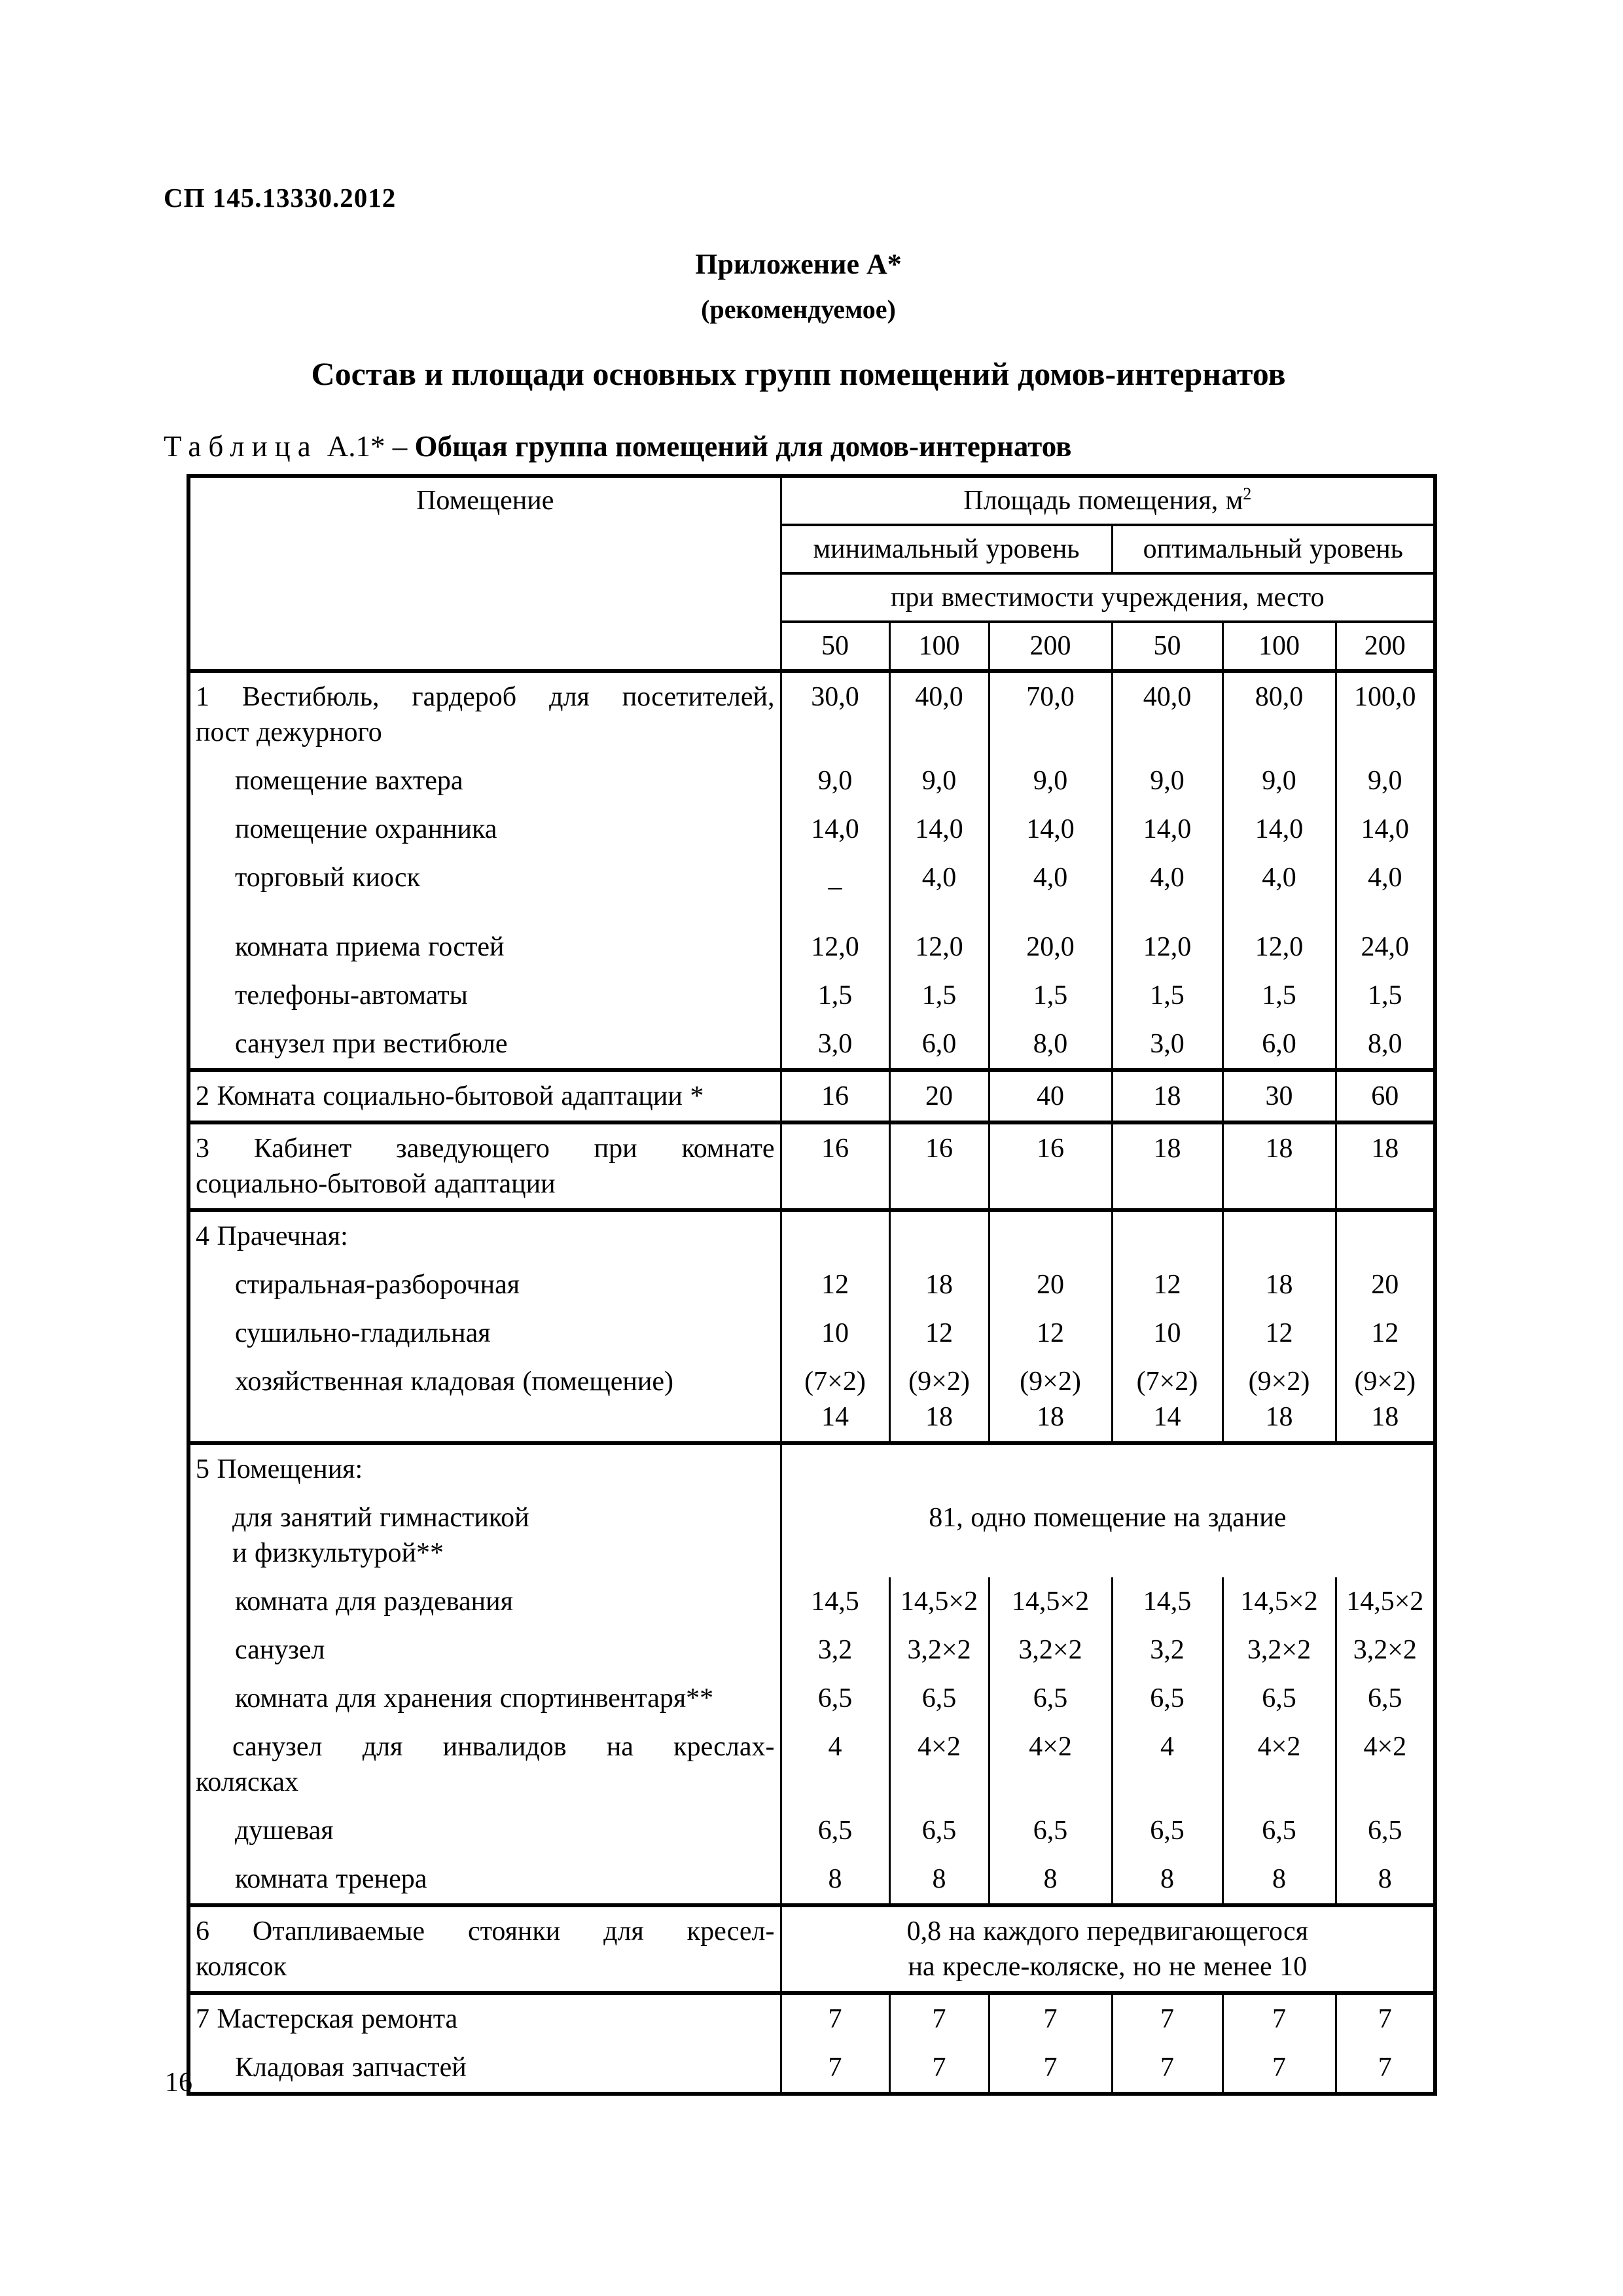 The image size is (1623, 2296). Describe the element at coordinates (1166, 1650) in the screenshot. I see `table-cell: 3,2` at that location.